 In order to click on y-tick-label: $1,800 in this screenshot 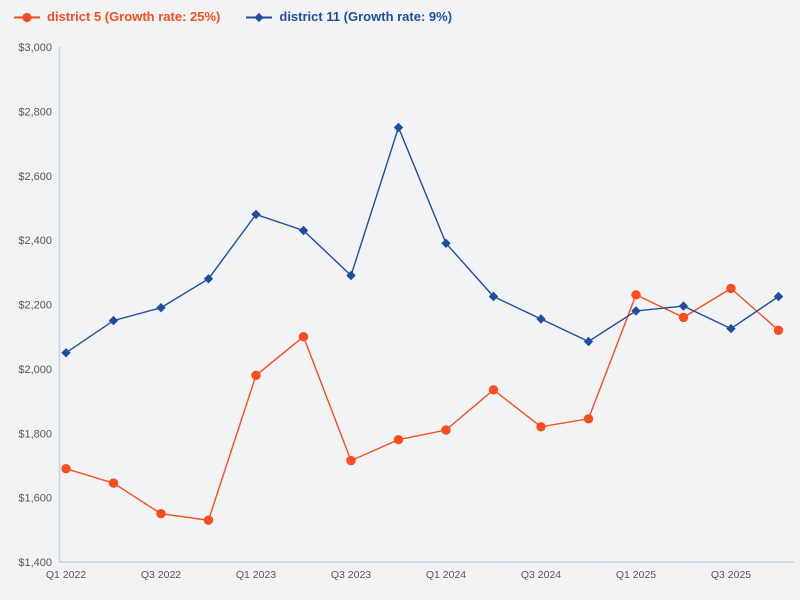, I will do `click(35, 434)`.